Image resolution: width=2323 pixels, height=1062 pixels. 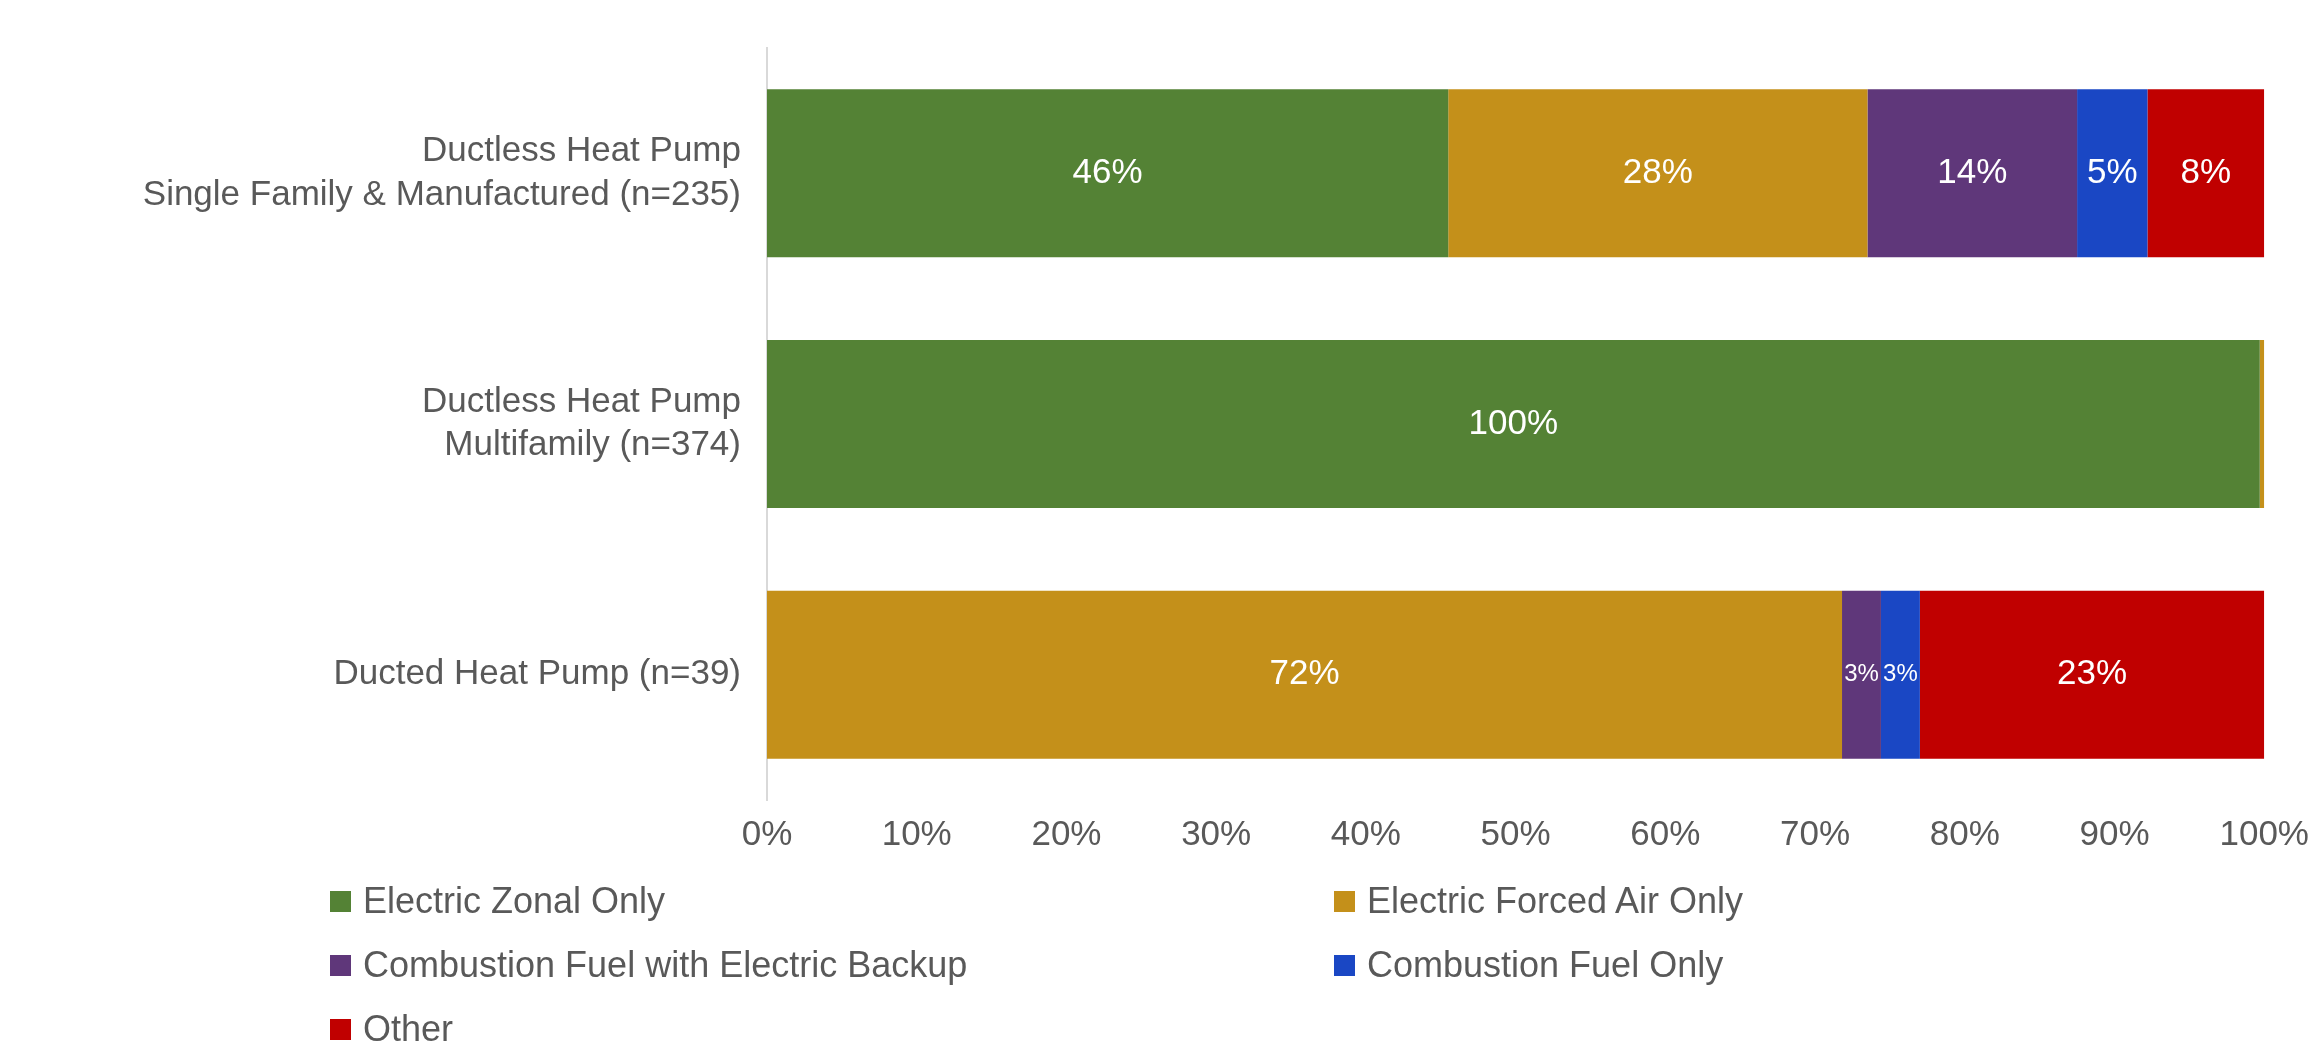 I want to click on data-label: 8%, so click(x=2206, y=170).